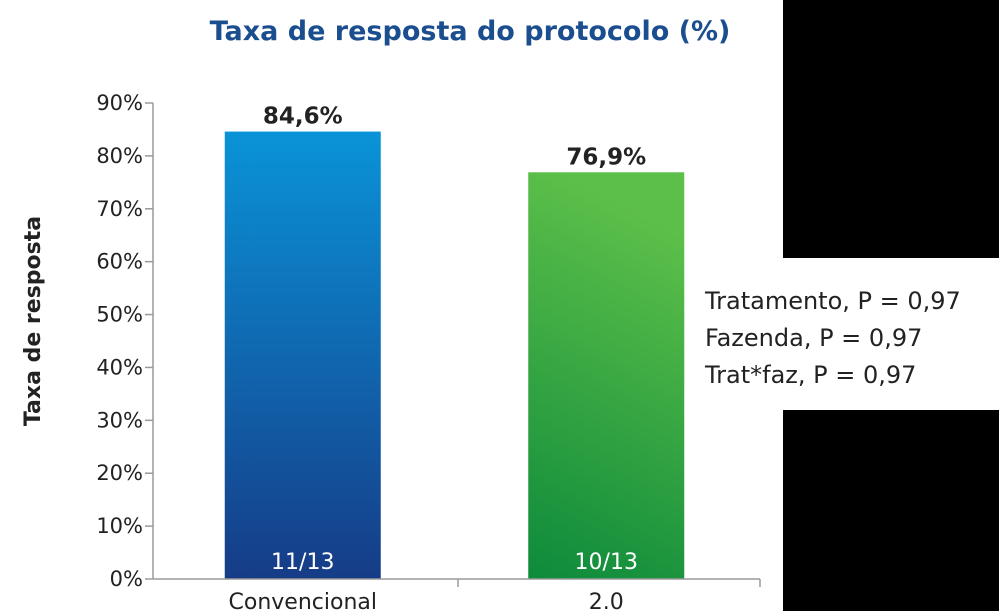  I want to click on bar-inner-label: 10/13, so click(606, 562).